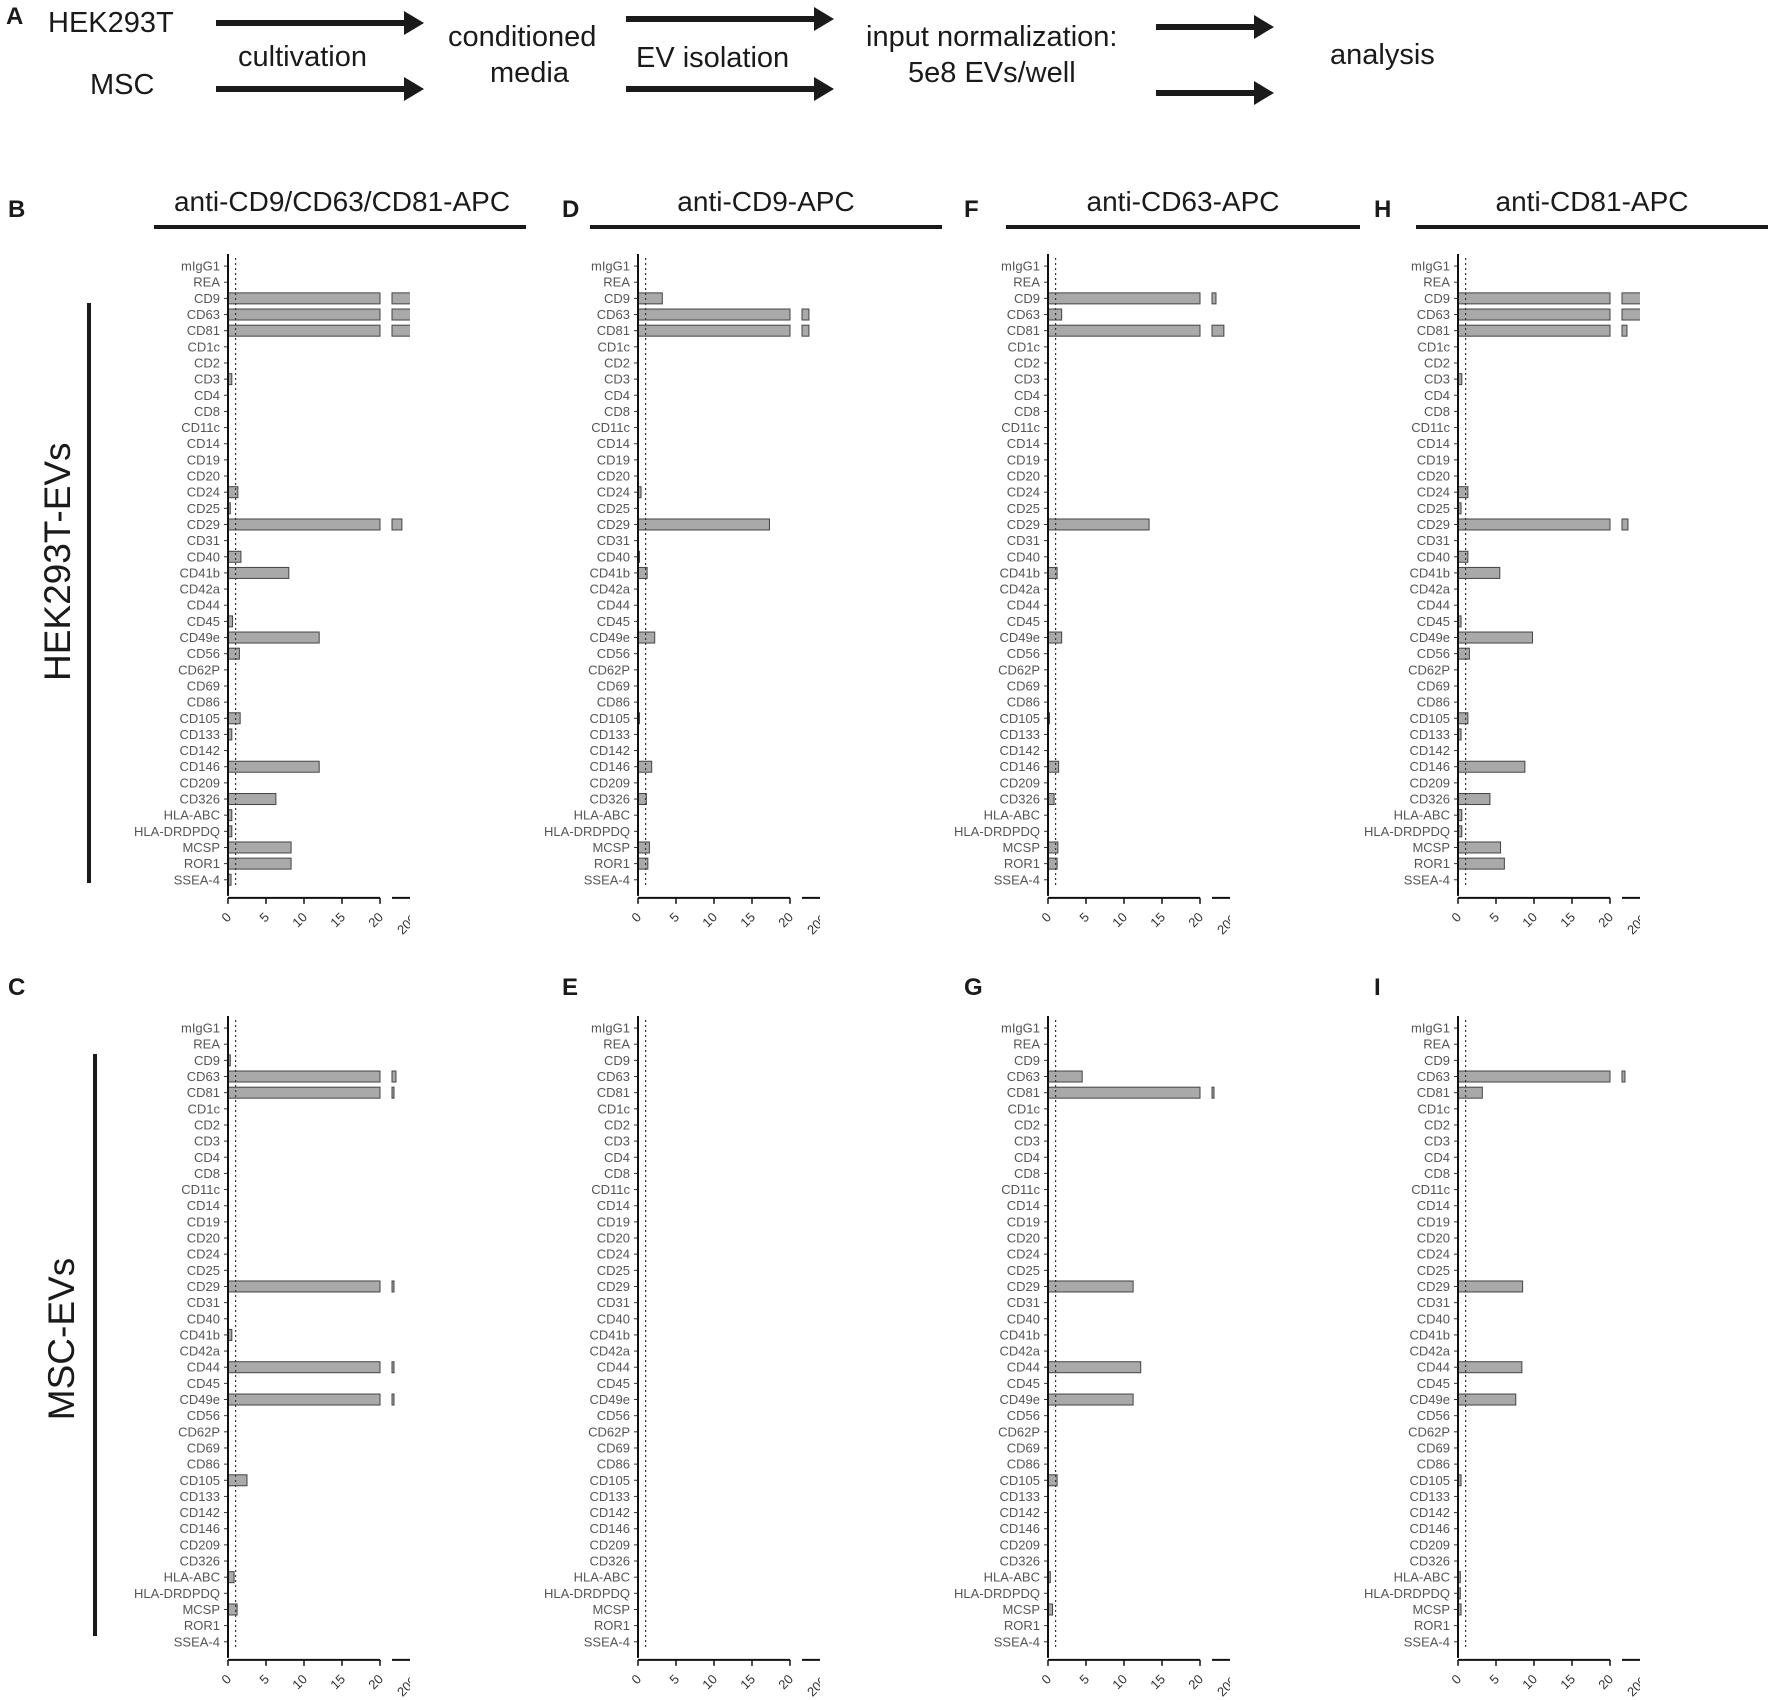  What do you see at coordinates (202, 863) in the screenshot?
I see `category-label: ROR1` at bounding box center [202, 863].